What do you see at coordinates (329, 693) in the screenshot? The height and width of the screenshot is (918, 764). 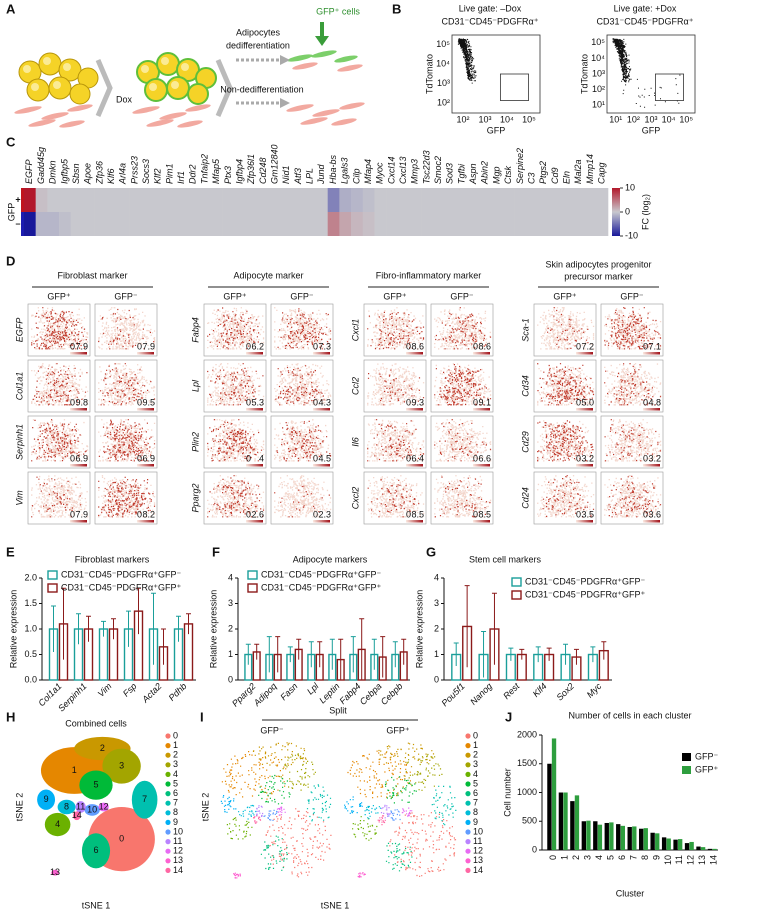 I see `x-tick-label: Leptin` at bounding box center [329, 693].